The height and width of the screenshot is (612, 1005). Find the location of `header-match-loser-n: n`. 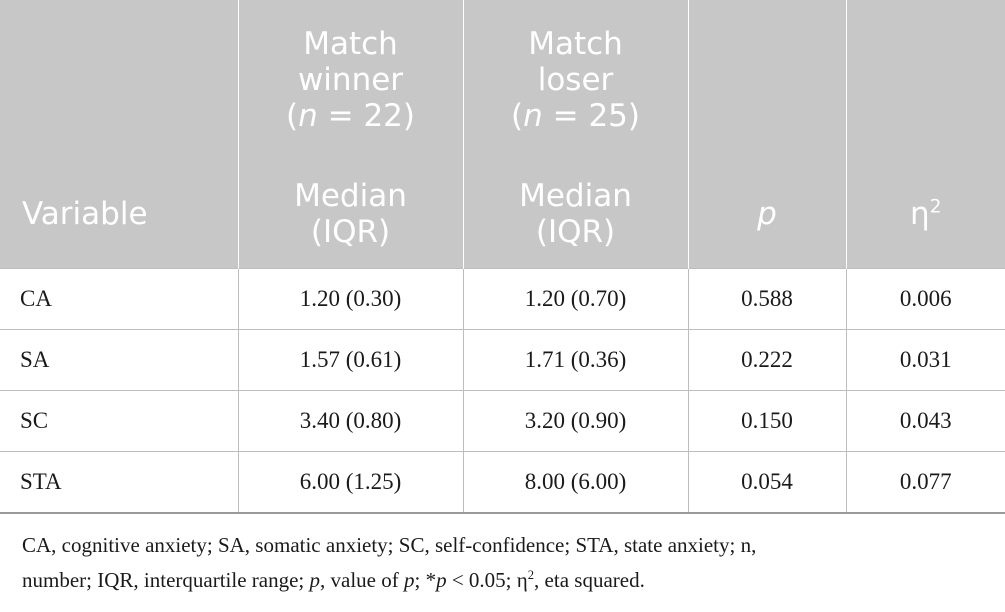

header-match-loser-n: n is located at coordinates (533, 116).